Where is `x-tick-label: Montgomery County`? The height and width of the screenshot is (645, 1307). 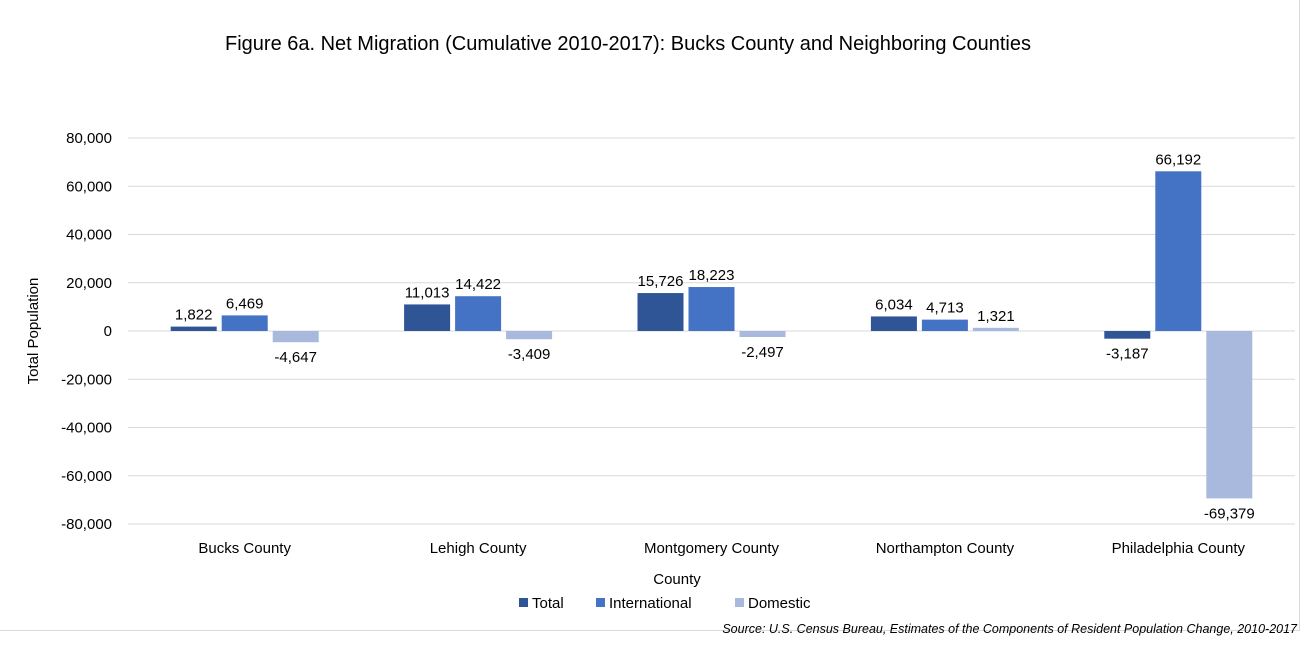 x-tick-label: Montgomery County is located at coordinates (712, 548).